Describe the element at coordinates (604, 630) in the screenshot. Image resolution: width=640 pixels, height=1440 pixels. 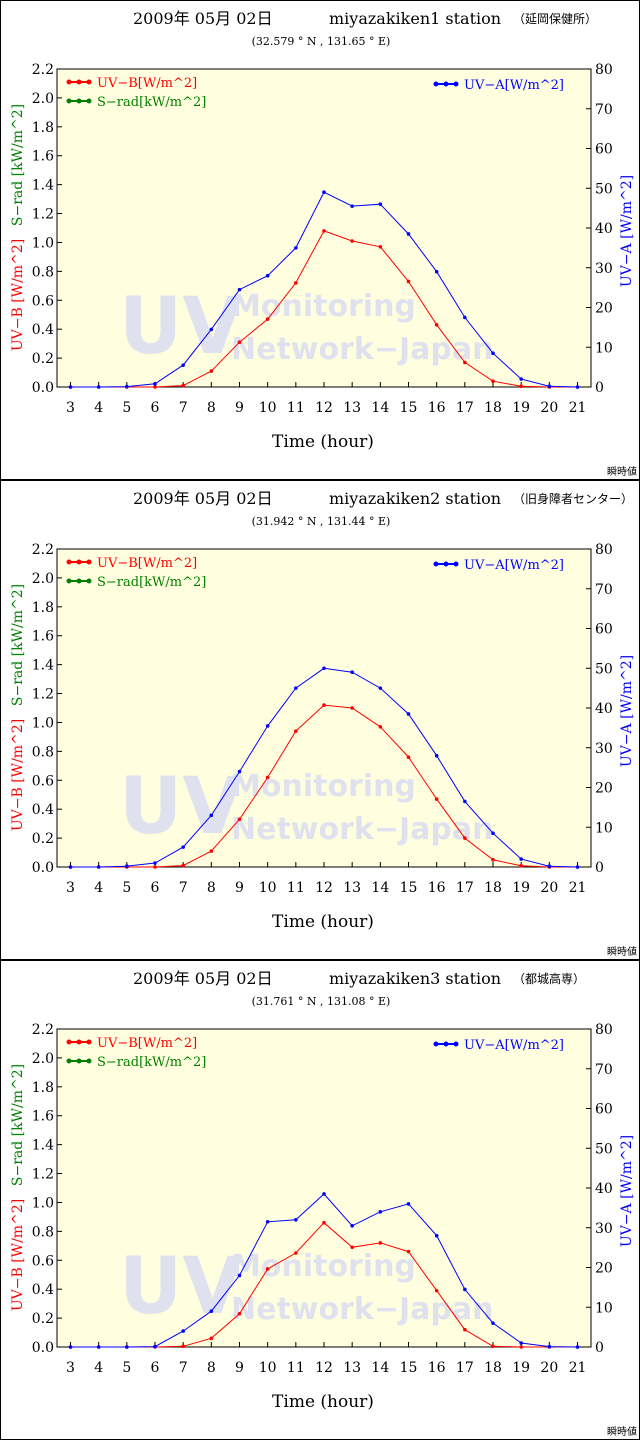
I see `right-tick-label: 60` at that location.